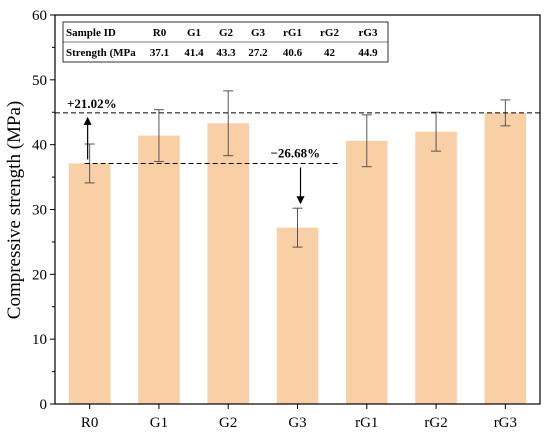  What do you see at coordinates (368, 53) in the screenshot?
I see `table-value-cell: 44.9` at bounding box center [368, 53].